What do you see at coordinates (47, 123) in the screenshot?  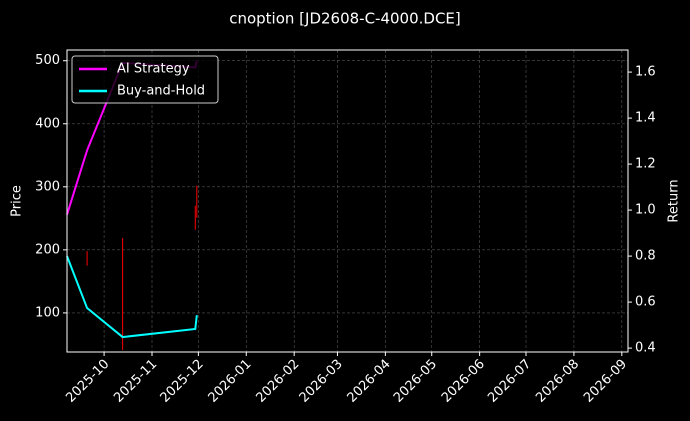 I see `y-tick-label: 400` at bounding box center [47, 123].